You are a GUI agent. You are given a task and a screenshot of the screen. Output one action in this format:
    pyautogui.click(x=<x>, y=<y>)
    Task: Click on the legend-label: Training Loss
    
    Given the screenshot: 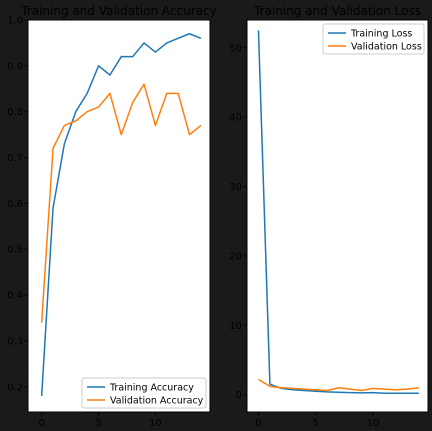 What is the action you would take?
    pyautogui.click(x=381, y=34)
    